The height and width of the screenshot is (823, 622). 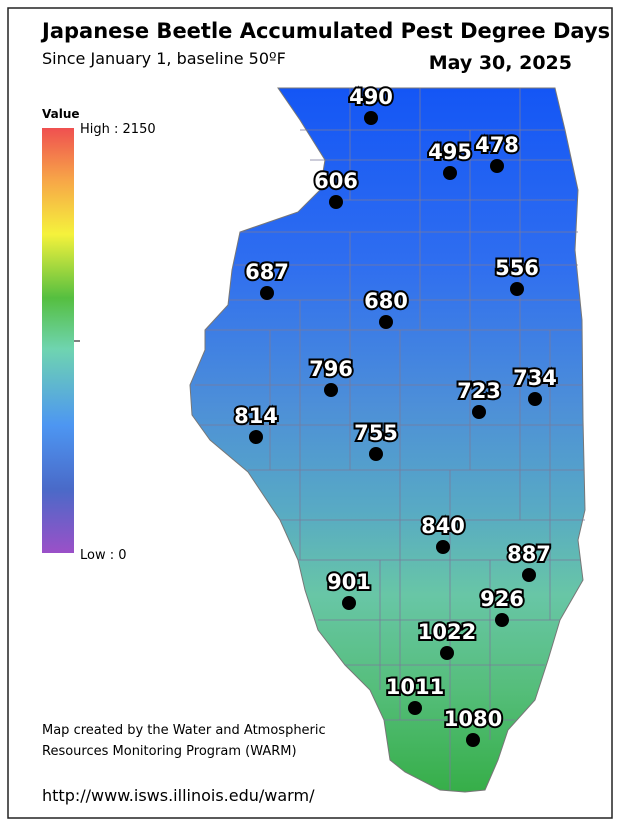 I want to click on station-value: 680, so click(x=386, y=301).